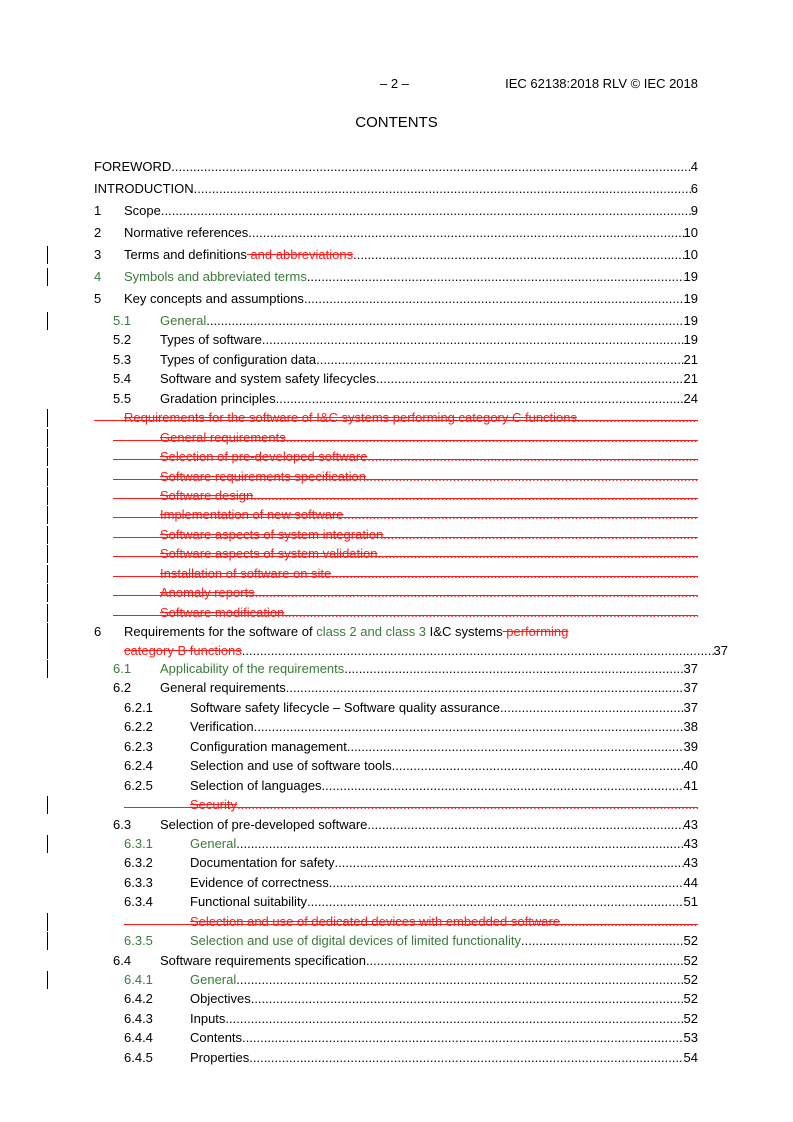 This screenshot has height=1122, width=793. I want to click on toc-entry: 5.3 Types of configuration data 21, so click(396, 359).